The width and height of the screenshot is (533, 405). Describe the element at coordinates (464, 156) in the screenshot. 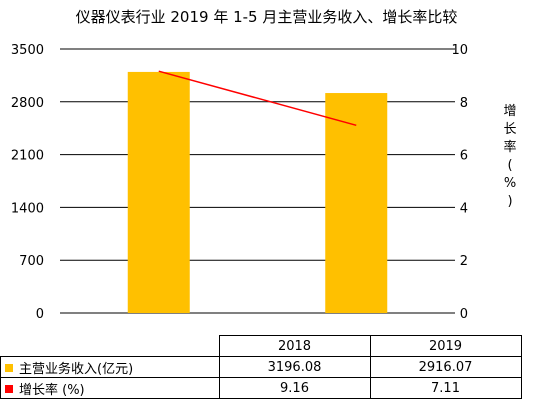

I see `y2-tick-label: 6` at that location.